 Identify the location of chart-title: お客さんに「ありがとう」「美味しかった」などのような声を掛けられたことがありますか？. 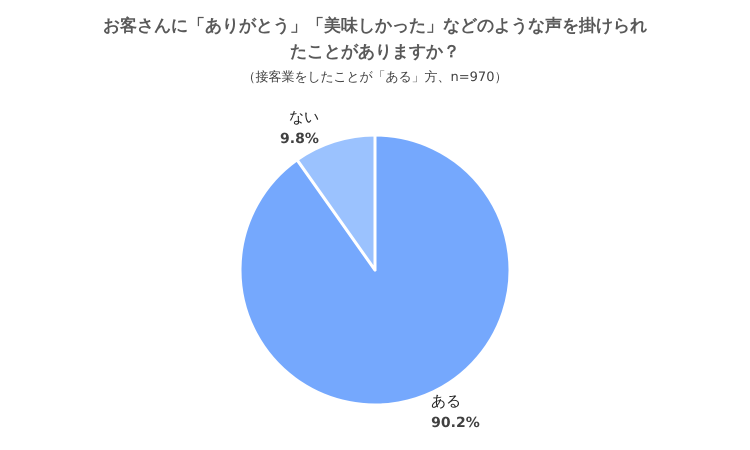
(375, 39).